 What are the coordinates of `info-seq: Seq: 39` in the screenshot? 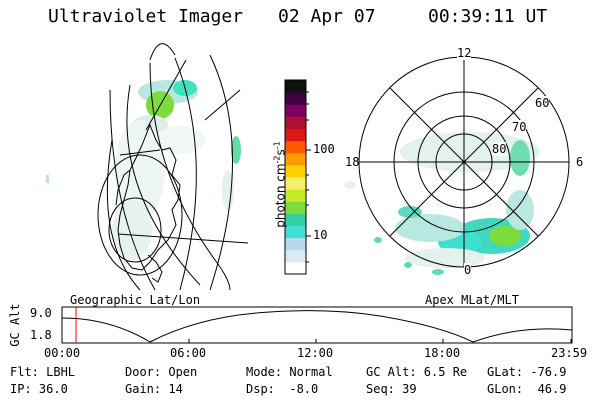 It's located at (391, 389).